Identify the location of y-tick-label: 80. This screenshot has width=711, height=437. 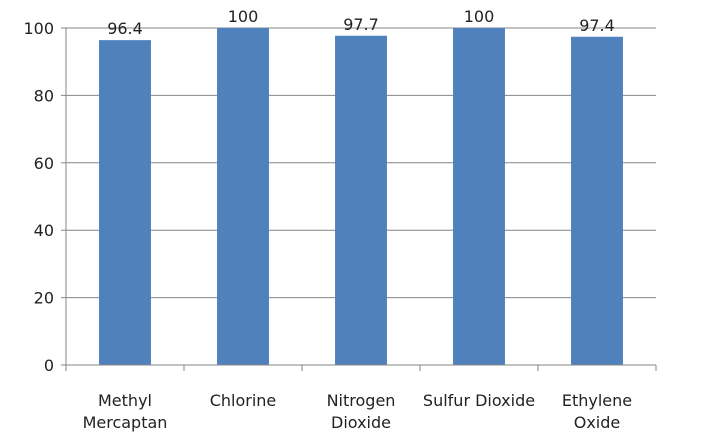
(44, 95).